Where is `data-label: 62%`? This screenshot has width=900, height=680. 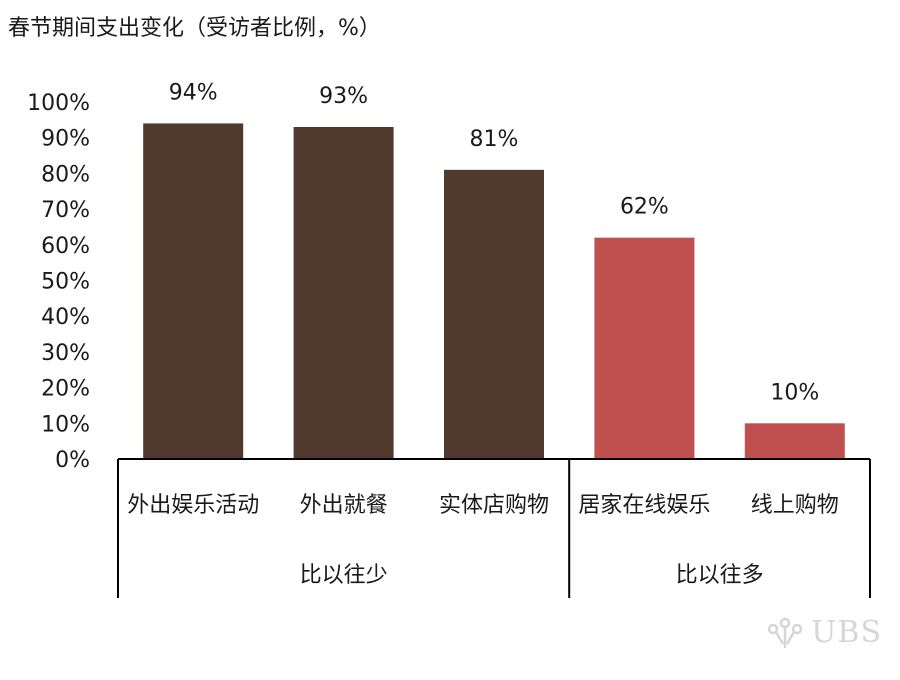 data-label: 62% is located at coordinates (644, 207).